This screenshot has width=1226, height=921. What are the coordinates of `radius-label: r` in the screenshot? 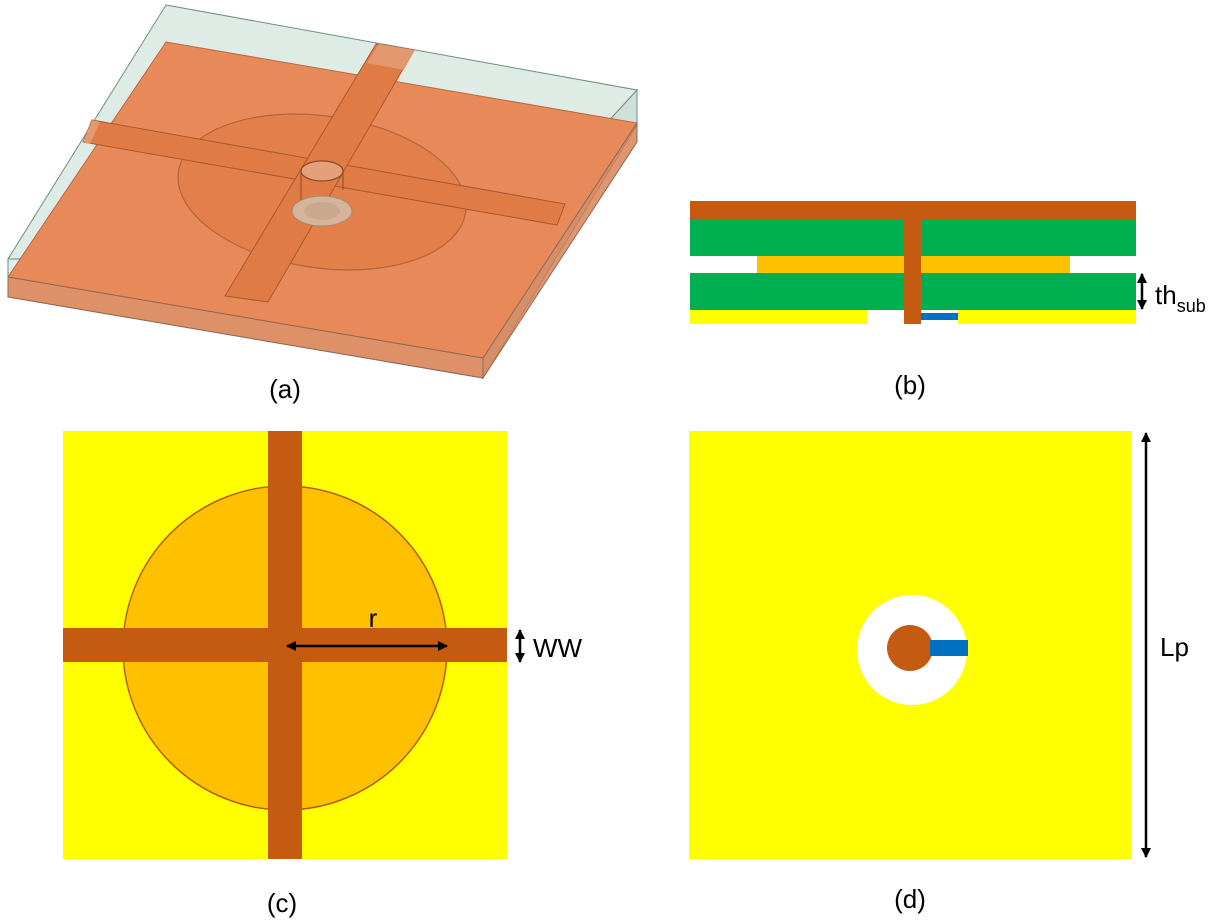 It's located at (373, 618).